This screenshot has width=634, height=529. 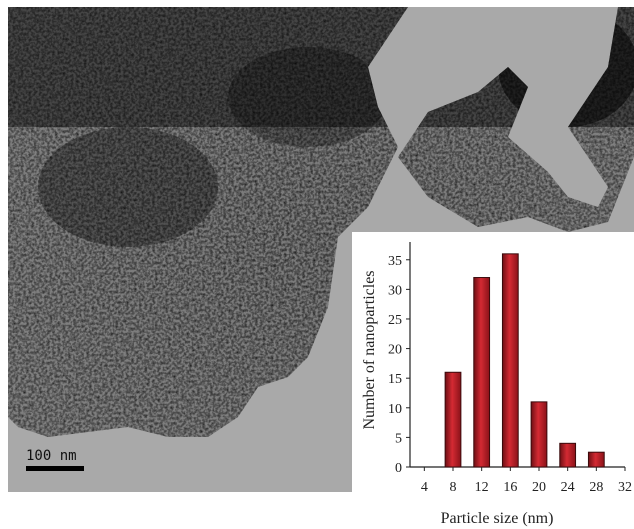 I want to click on scale-bar-line, so click(x=55, y=468).